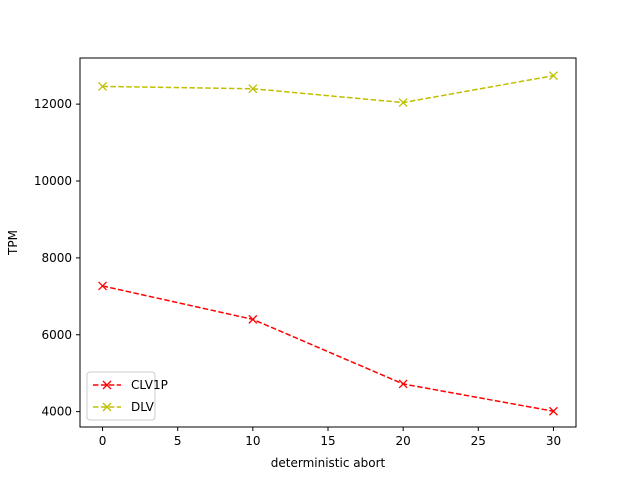  Describe the element at coordinates (403, 441) in the screenshot. I see `x-tick-label: 20` at that location.